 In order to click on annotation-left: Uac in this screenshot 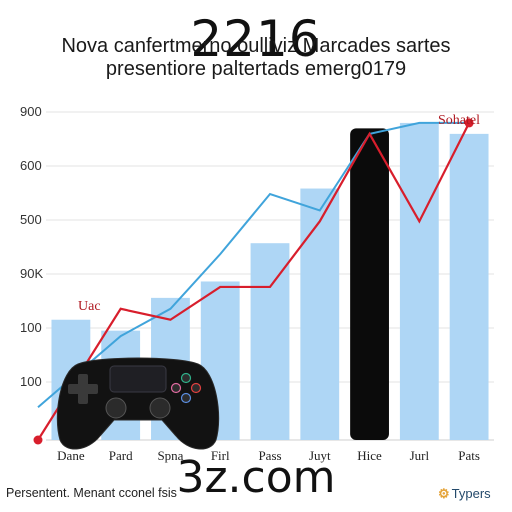, I will do `click(89, 306)`.